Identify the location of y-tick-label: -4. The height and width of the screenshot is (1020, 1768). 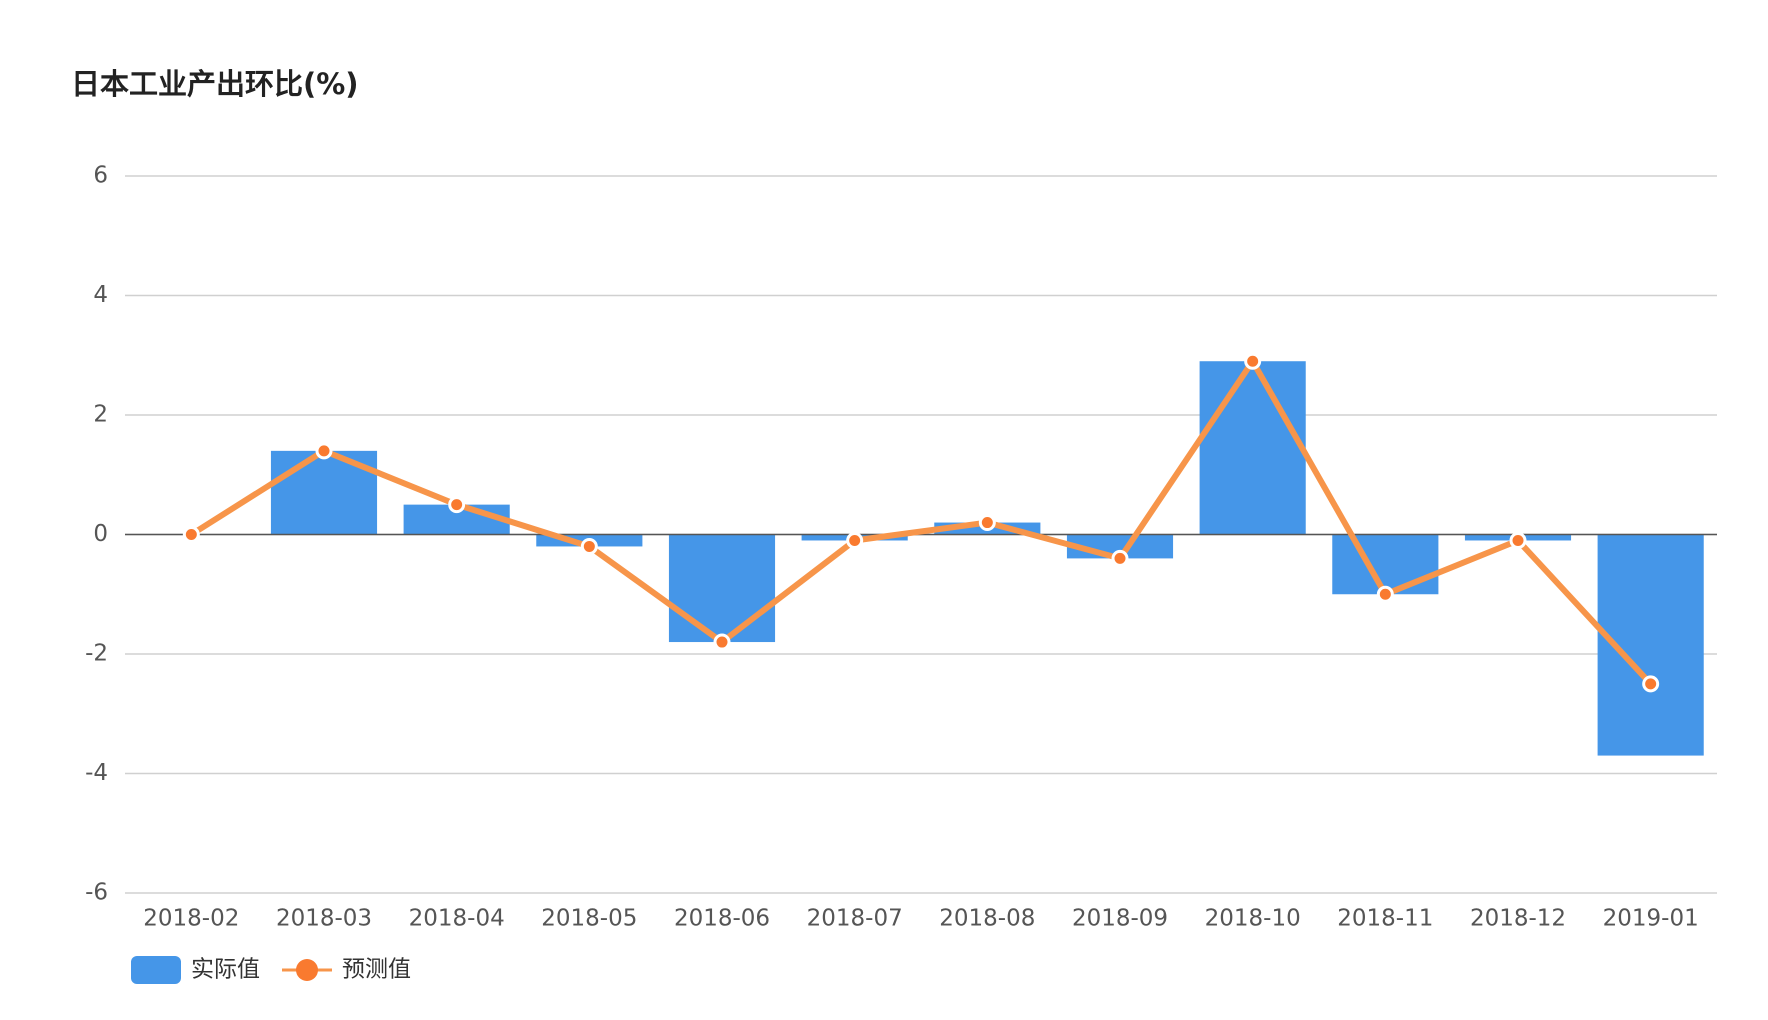
(96, 773).